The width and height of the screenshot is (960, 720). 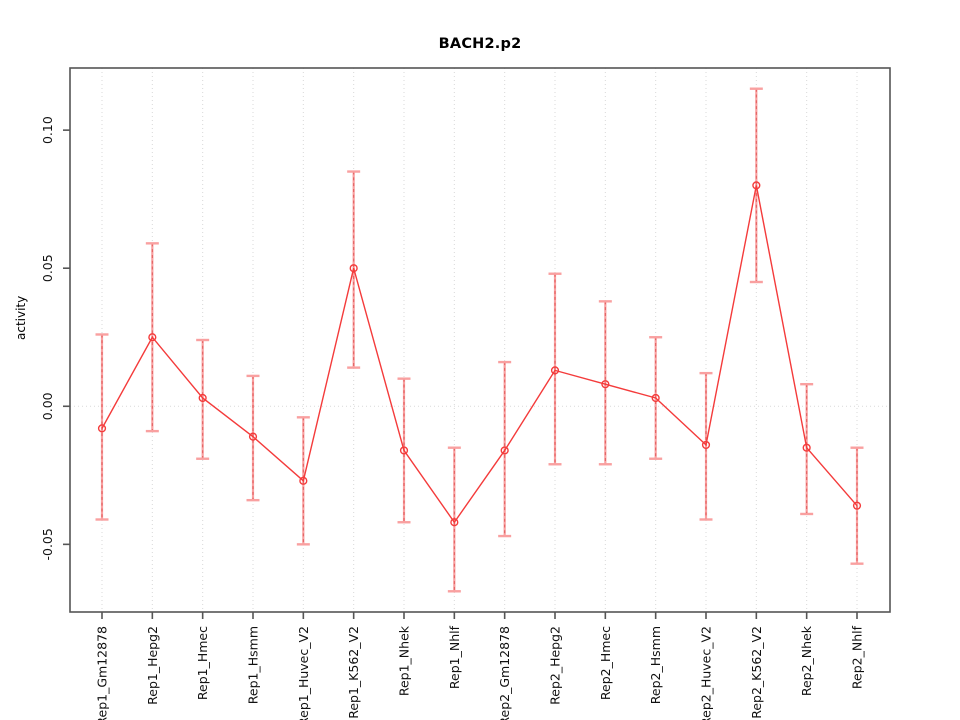 What do you see at coordinates (202, 663) in the screenshot?
I see `x-tick-label: Rep1_Hmec` at bounding box center [202, 663].